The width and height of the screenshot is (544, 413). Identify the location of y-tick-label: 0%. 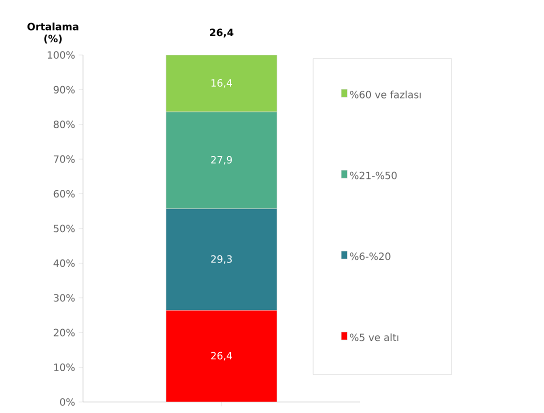
(67, 402).